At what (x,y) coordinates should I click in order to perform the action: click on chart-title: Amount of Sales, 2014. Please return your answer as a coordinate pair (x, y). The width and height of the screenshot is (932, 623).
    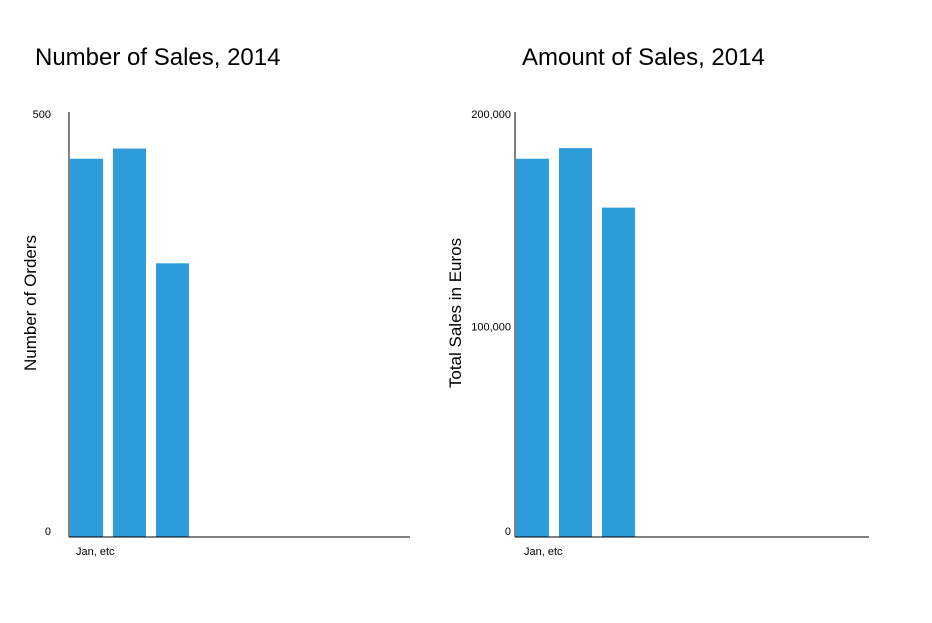
    Looking at the image, I should click on (643, 57).